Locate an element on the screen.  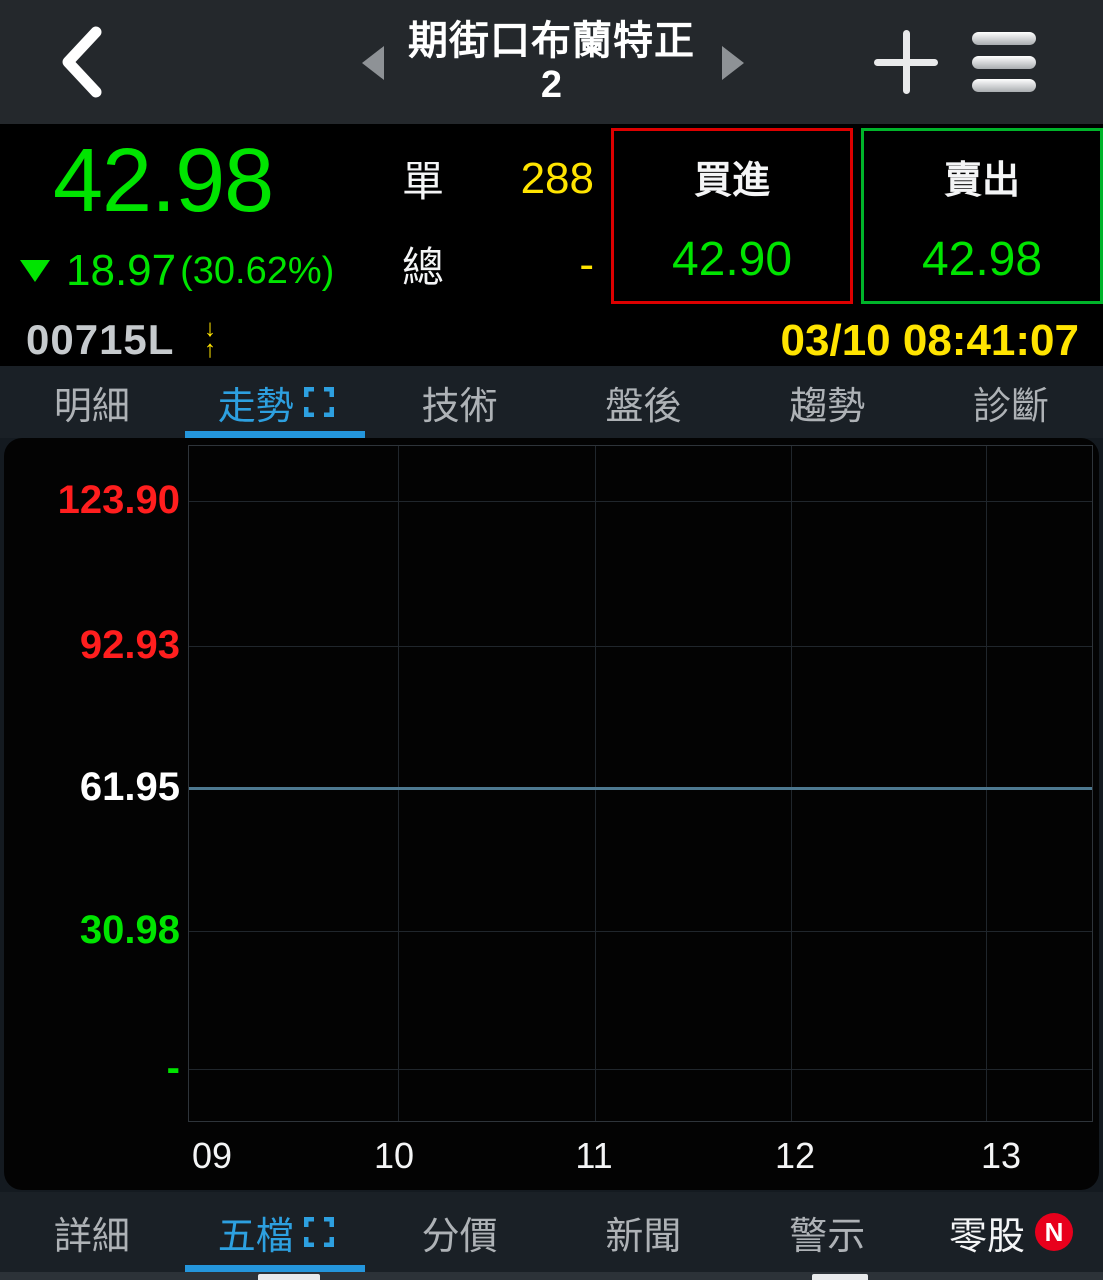
back-chevron-icon is located at coordinates (82, 62).